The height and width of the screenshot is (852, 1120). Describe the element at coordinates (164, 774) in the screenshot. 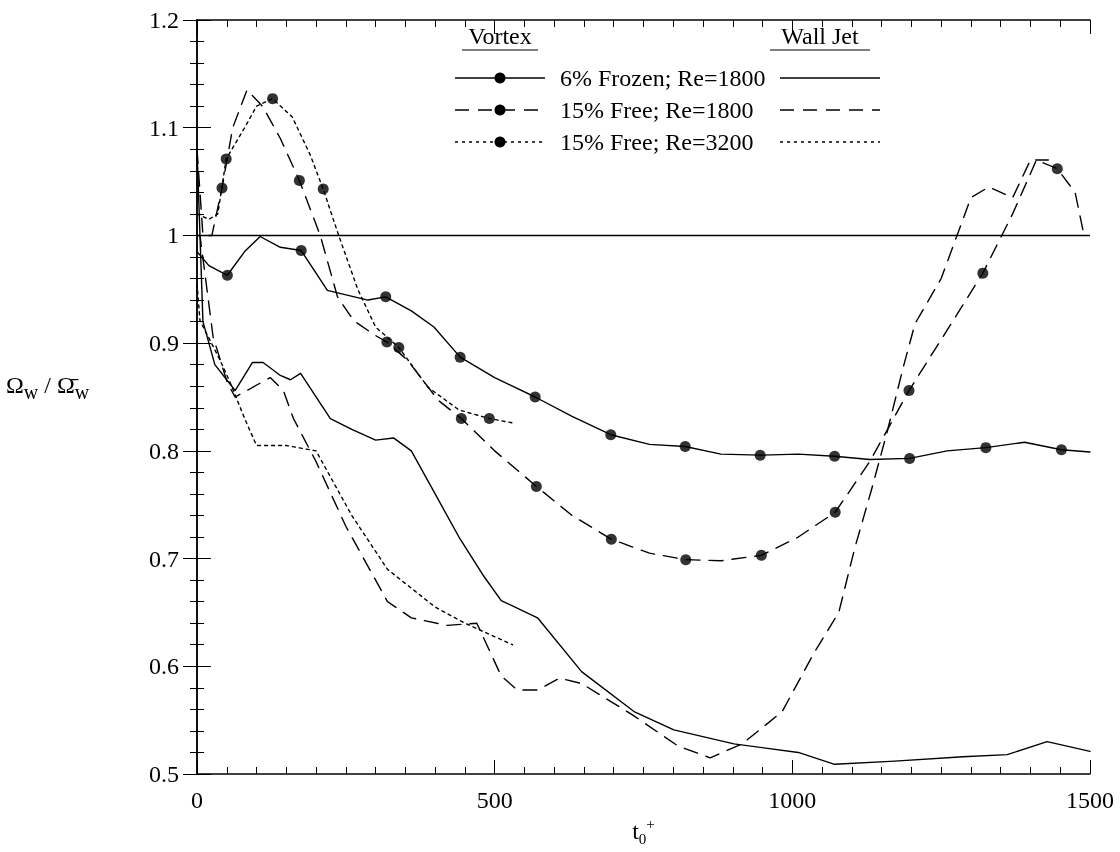

I see `y-tick-label: 0.5` at that location.